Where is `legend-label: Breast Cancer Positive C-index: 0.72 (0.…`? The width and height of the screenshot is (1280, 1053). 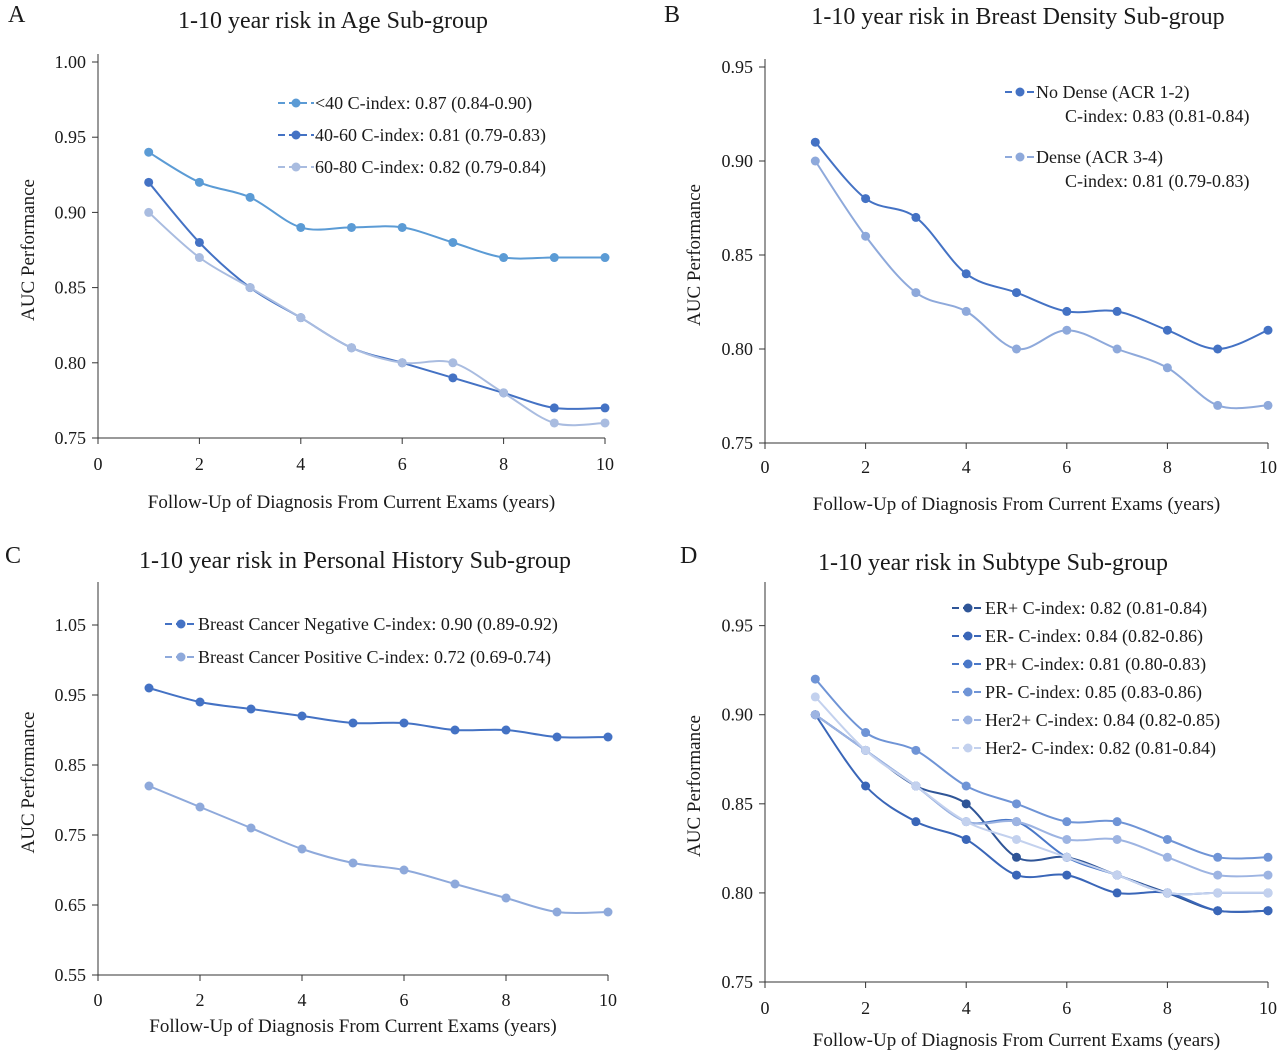
legend-label: Breast Cancer Positive C-index: 0.72 (0.… is located at coordinates (374, 657).